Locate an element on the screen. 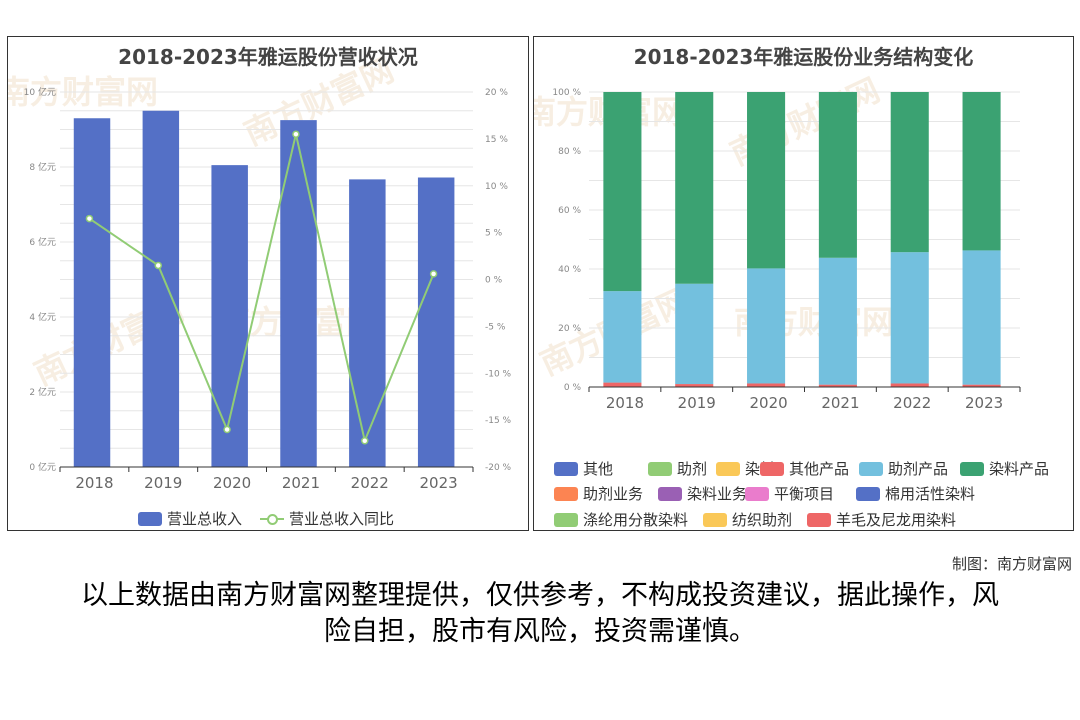 This screenshot has width=1080, height=720. legend-item-revenue: 营业总收入 is located at coordinates (190, 518).